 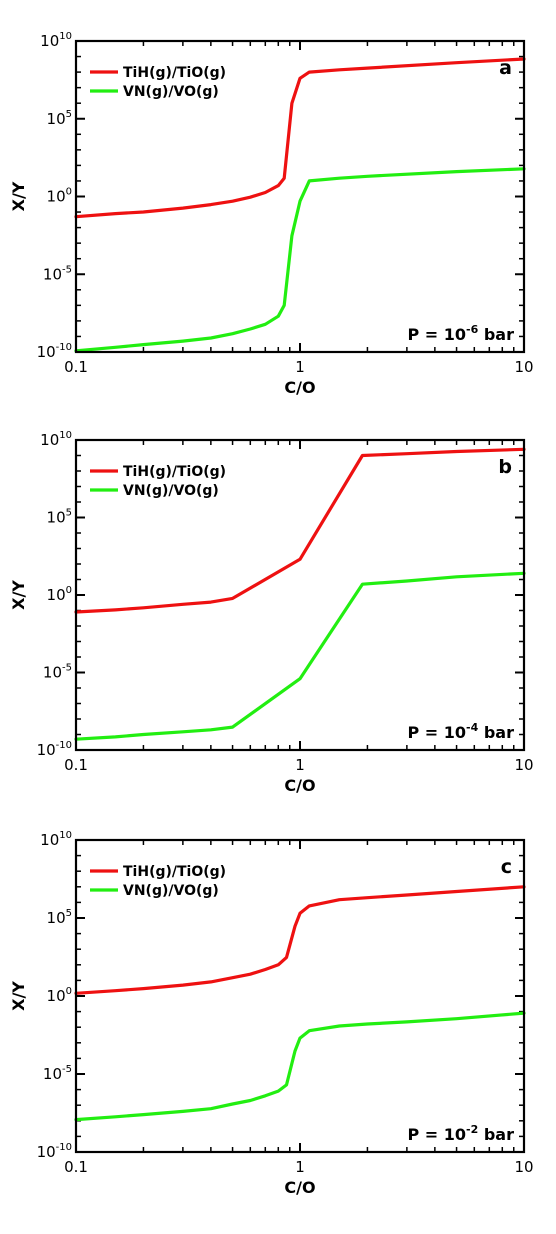 What do you see at coordinates (472, 727) in the screenshot?
I see `pressure-exponent: -4` at bounding box center [472, 727].